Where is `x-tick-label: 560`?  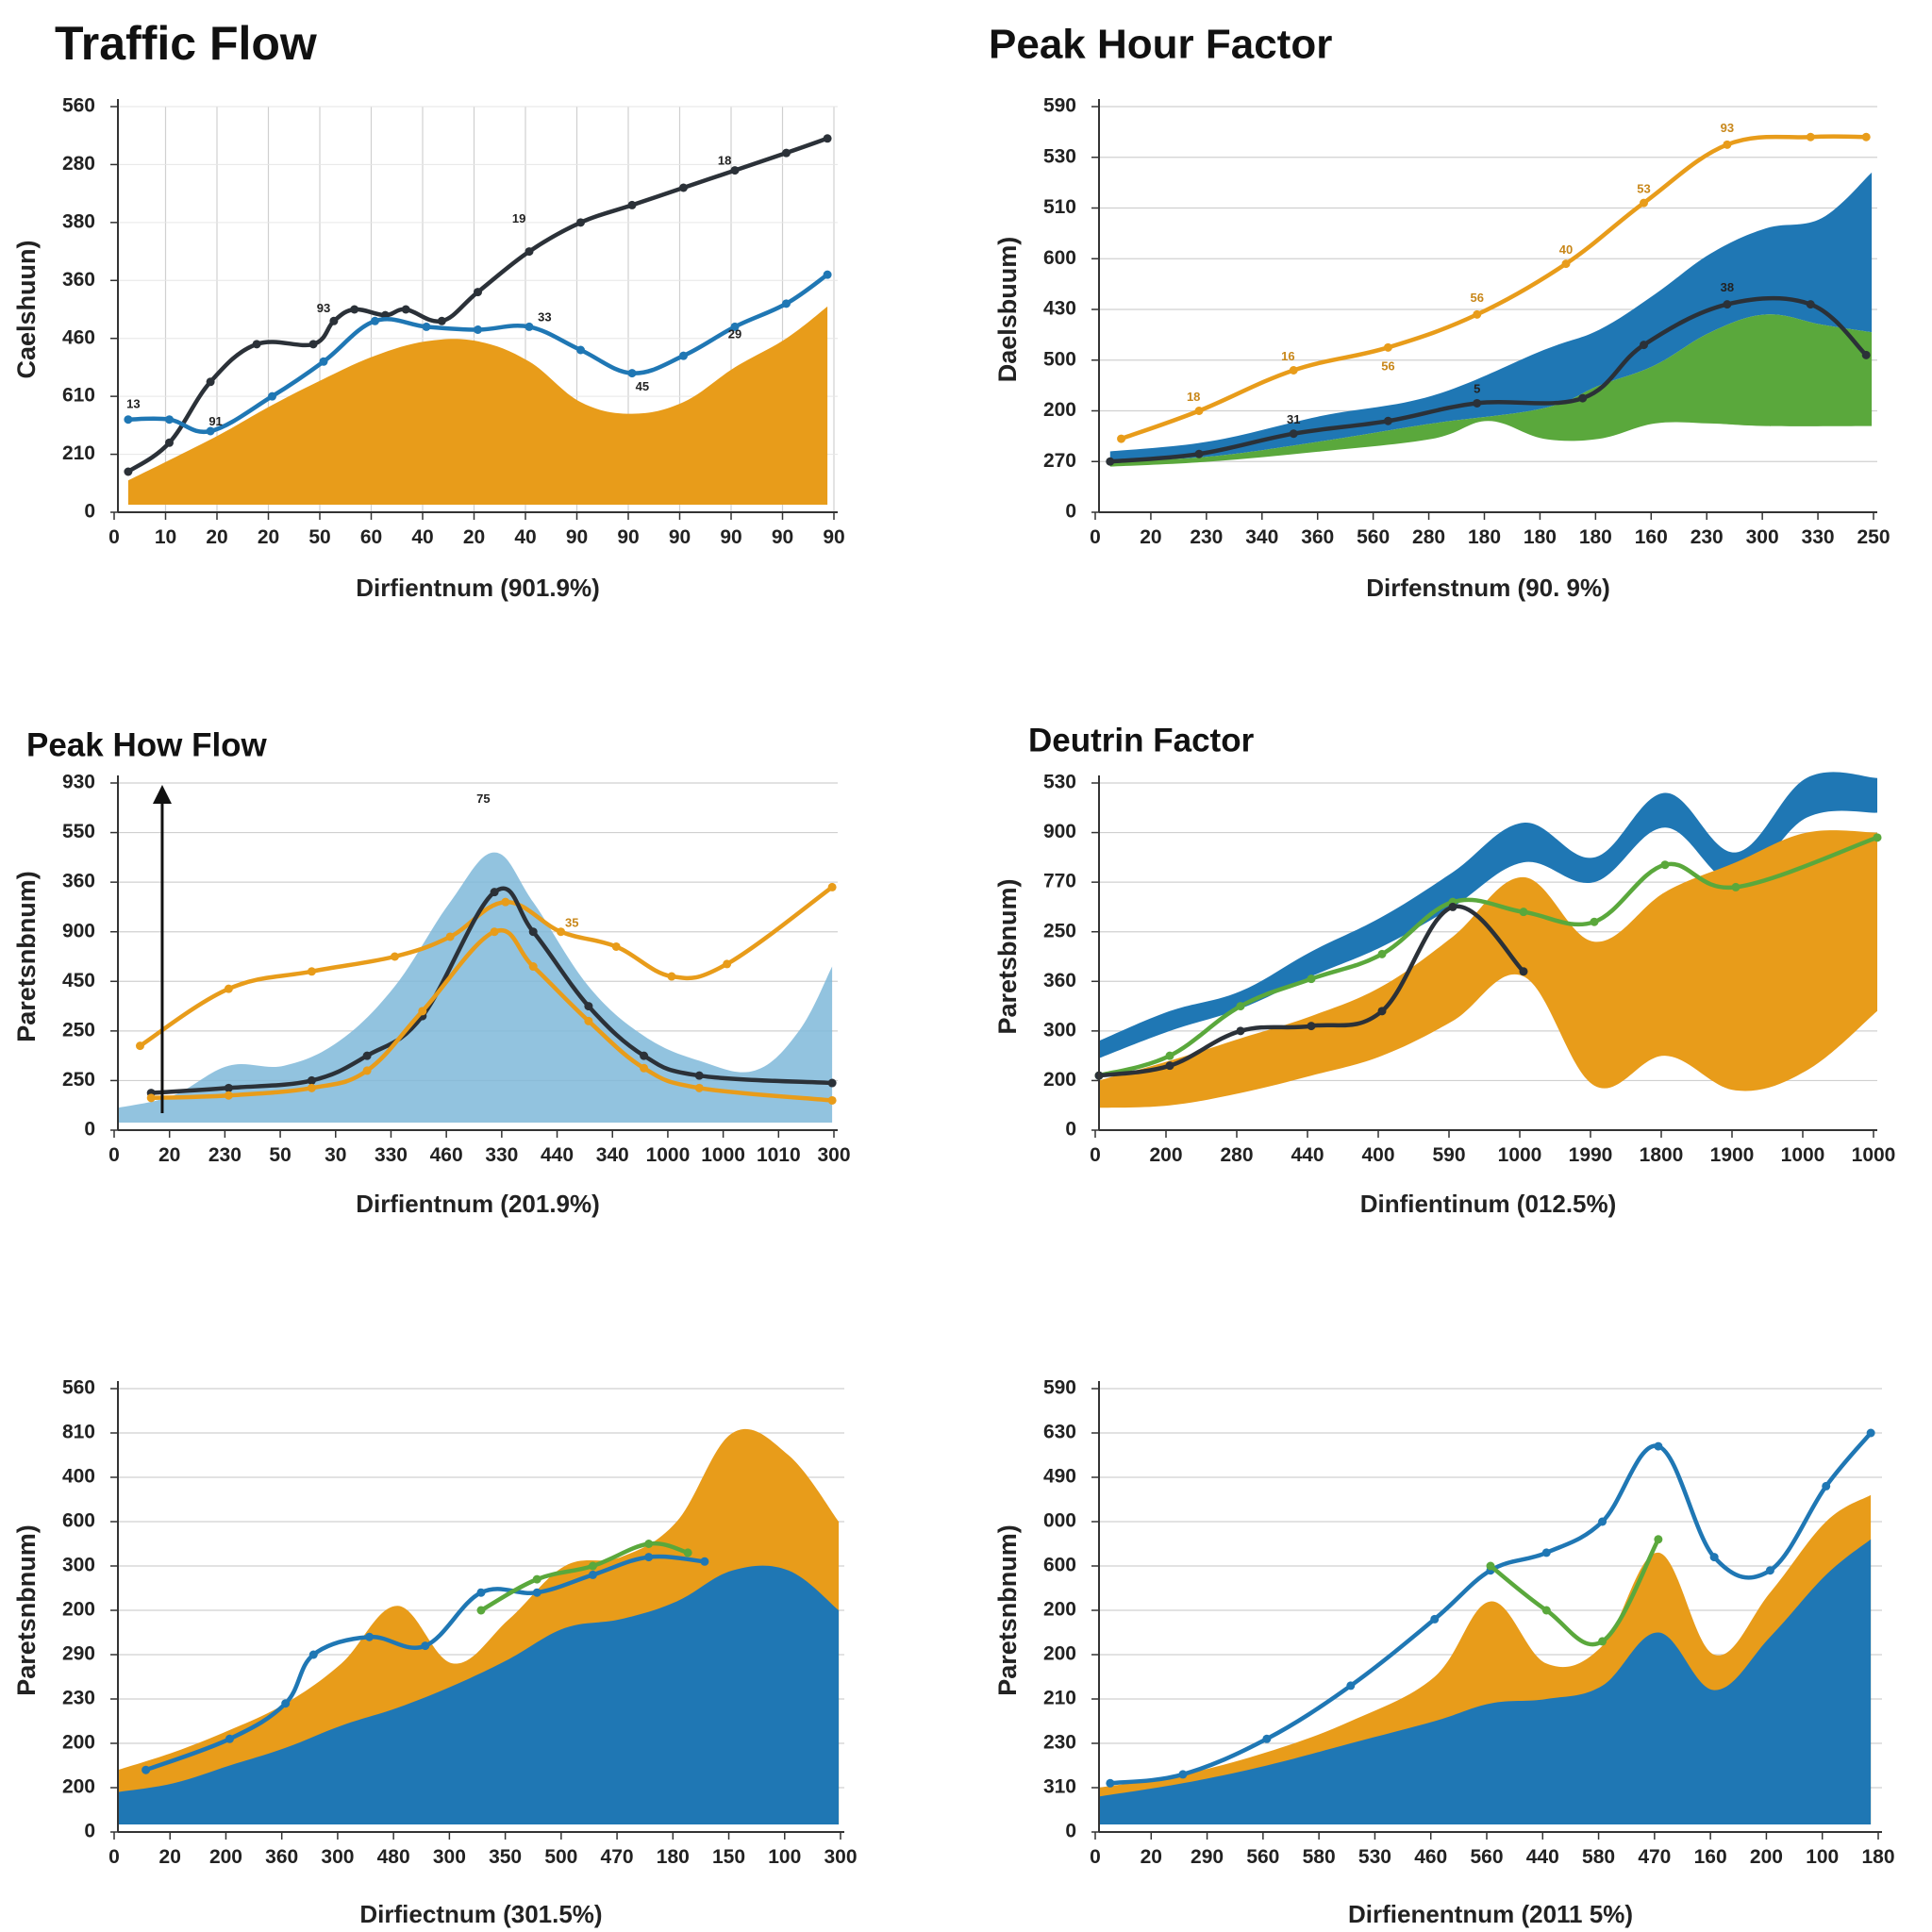
x-tick-label: 560 is located at coordinates (1373, 537).